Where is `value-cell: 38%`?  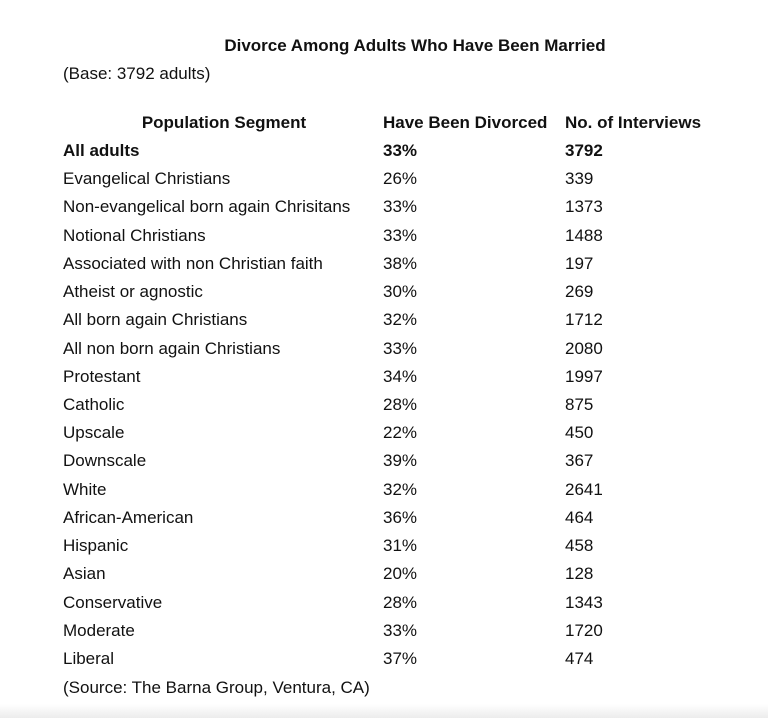 value-cell: 38% is located at coordinates (400, 263).